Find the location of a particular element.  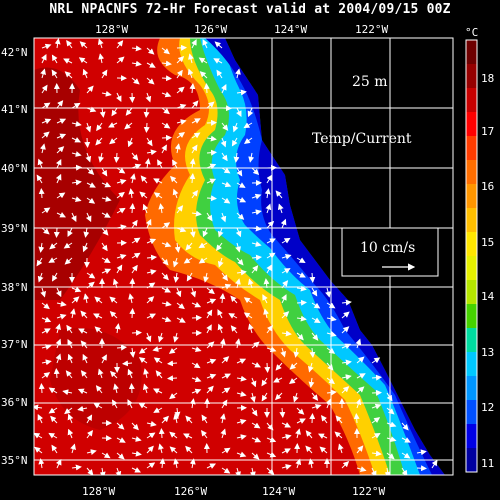

y-tick: 42°N is located at coordinates (14, 52).